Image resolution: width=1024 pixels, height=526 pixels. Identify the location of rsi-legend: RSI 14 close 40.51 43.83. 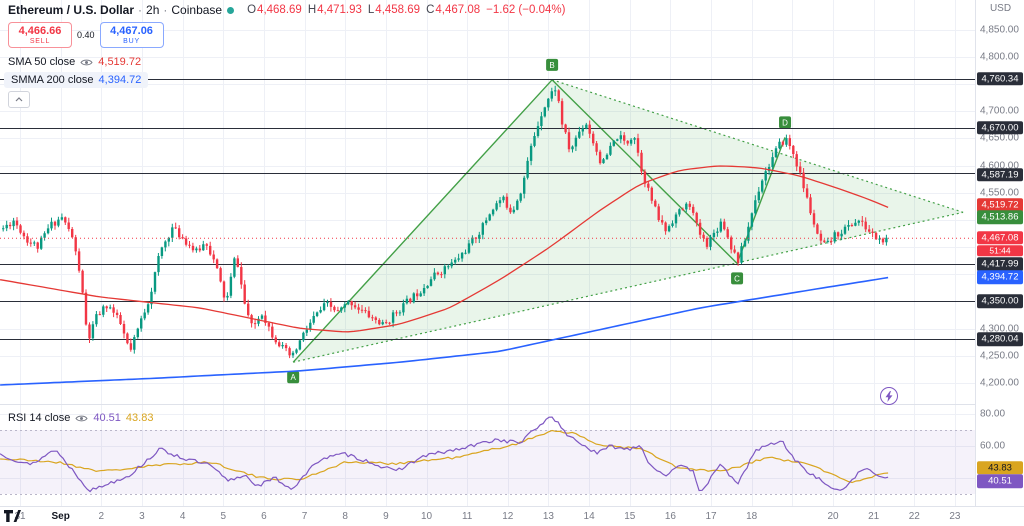
(80, 418).